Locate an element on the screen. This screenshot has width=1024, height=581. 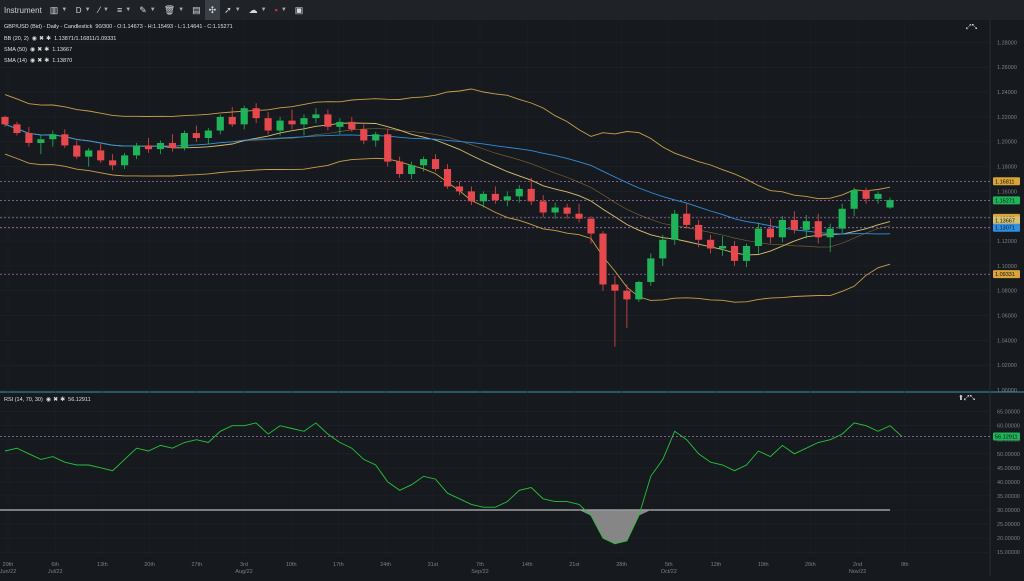
toolbar-button: ⁄ ▼ is located at coordinates (103, 9).